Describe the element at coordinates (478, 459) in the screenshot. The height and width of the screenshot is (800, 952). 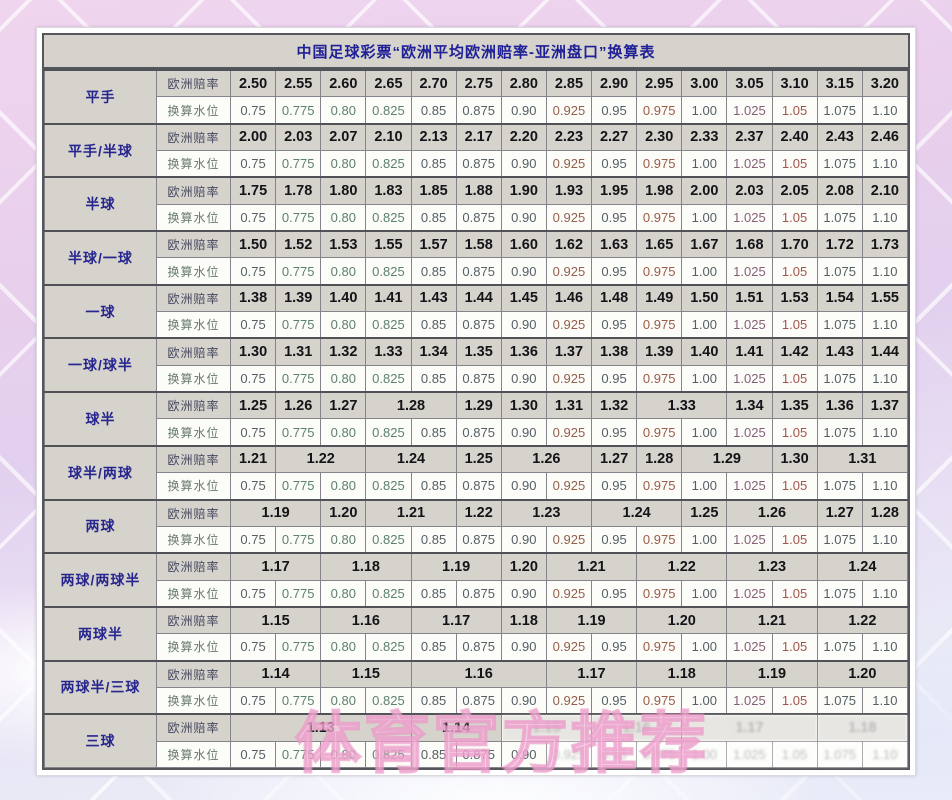
I see `odds-value: 1.25` at that location.